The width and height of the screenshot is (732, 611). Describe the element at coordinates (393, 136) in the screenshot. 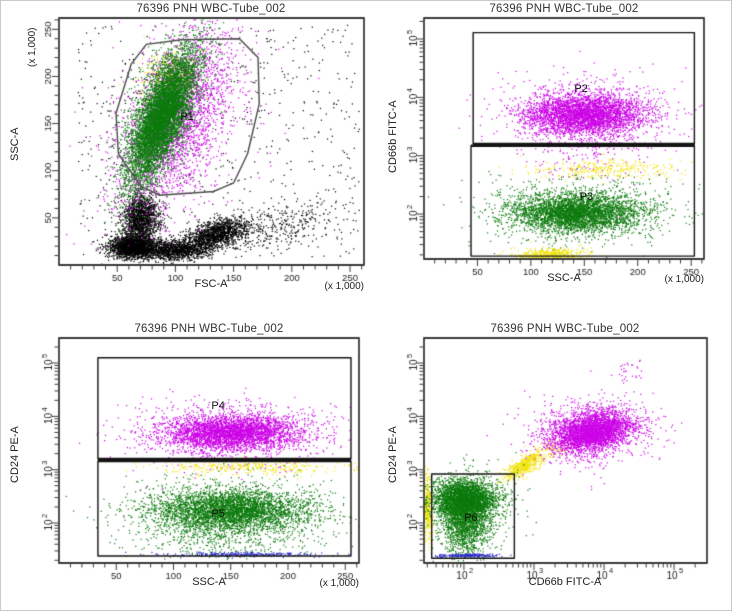

I see `plot2-y-axis-label: CD66b FITC-A` at that location.